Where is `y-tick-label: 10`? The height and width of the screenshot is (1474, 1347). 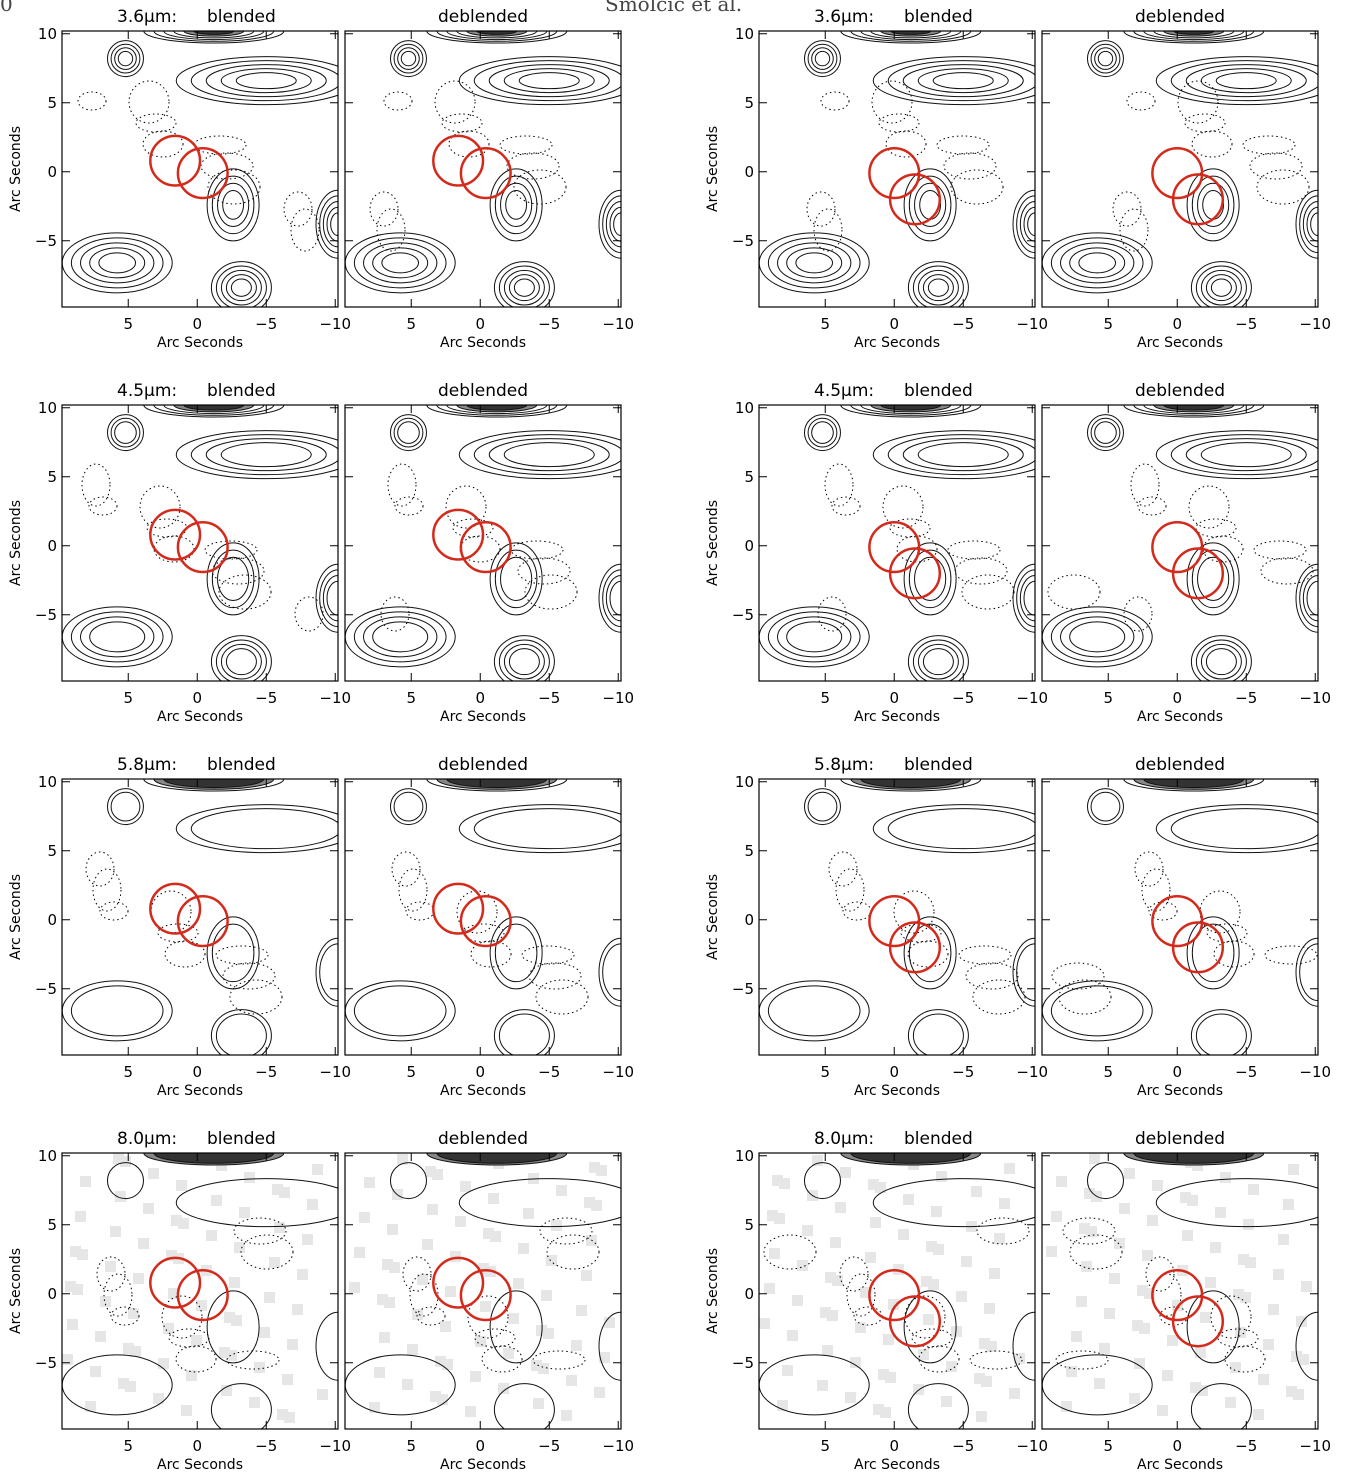
y-tick-label: 10 is located at coordinates (47, 782).